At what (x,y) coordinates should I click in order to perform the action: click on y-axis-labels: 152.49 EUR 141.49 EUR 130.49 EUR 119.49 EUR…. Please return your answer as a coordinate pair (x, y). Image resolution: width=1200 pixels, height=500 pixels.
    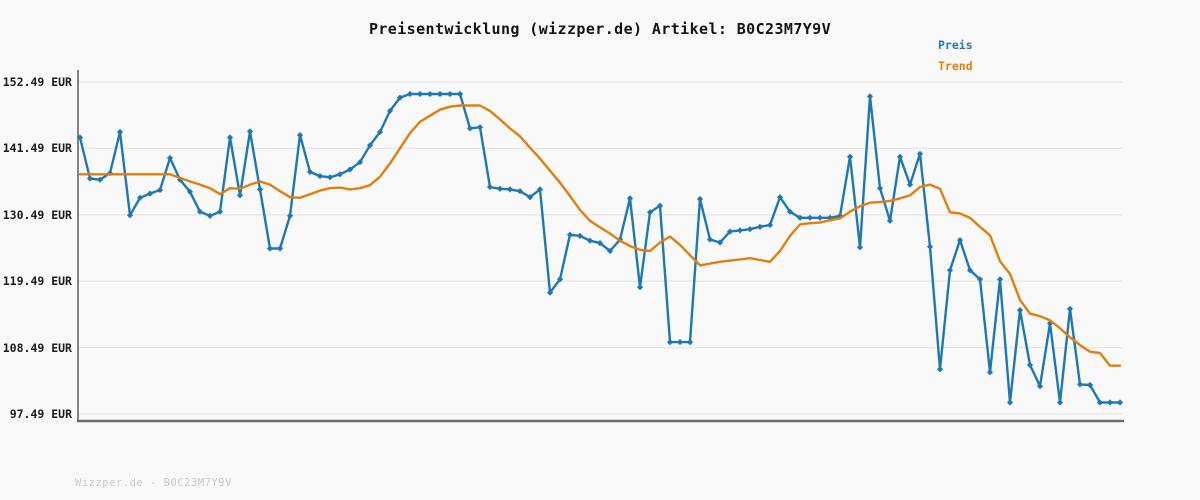
    Looking at the image, I should click on (36, 230).